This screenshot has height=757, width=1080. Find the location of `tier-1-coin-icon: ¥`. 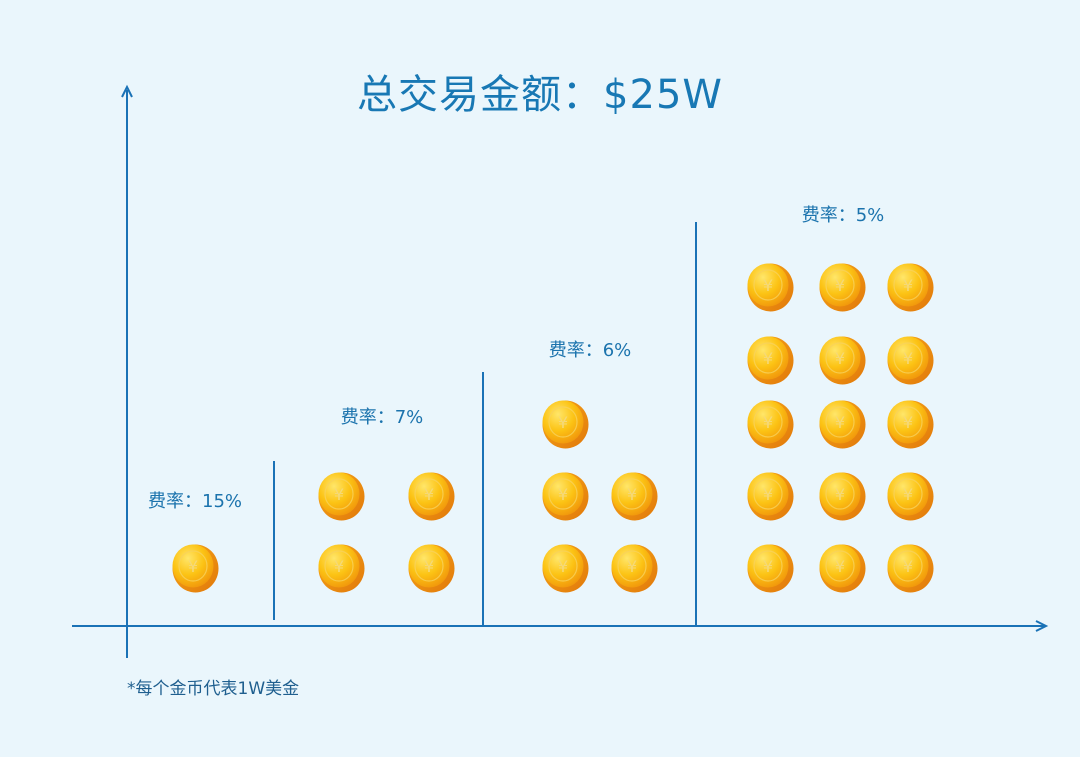

tier-1-coin-icon: ¥ is located at coordinates (195, 568).